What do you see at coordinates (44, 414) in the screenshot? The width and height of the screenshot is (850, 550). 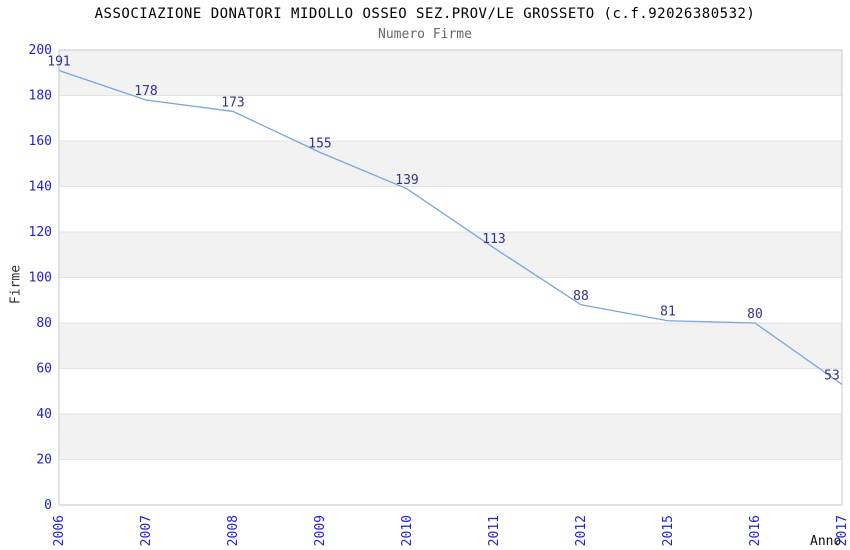 I see `y-tick-label: 40` at bounding box center [44, 414].